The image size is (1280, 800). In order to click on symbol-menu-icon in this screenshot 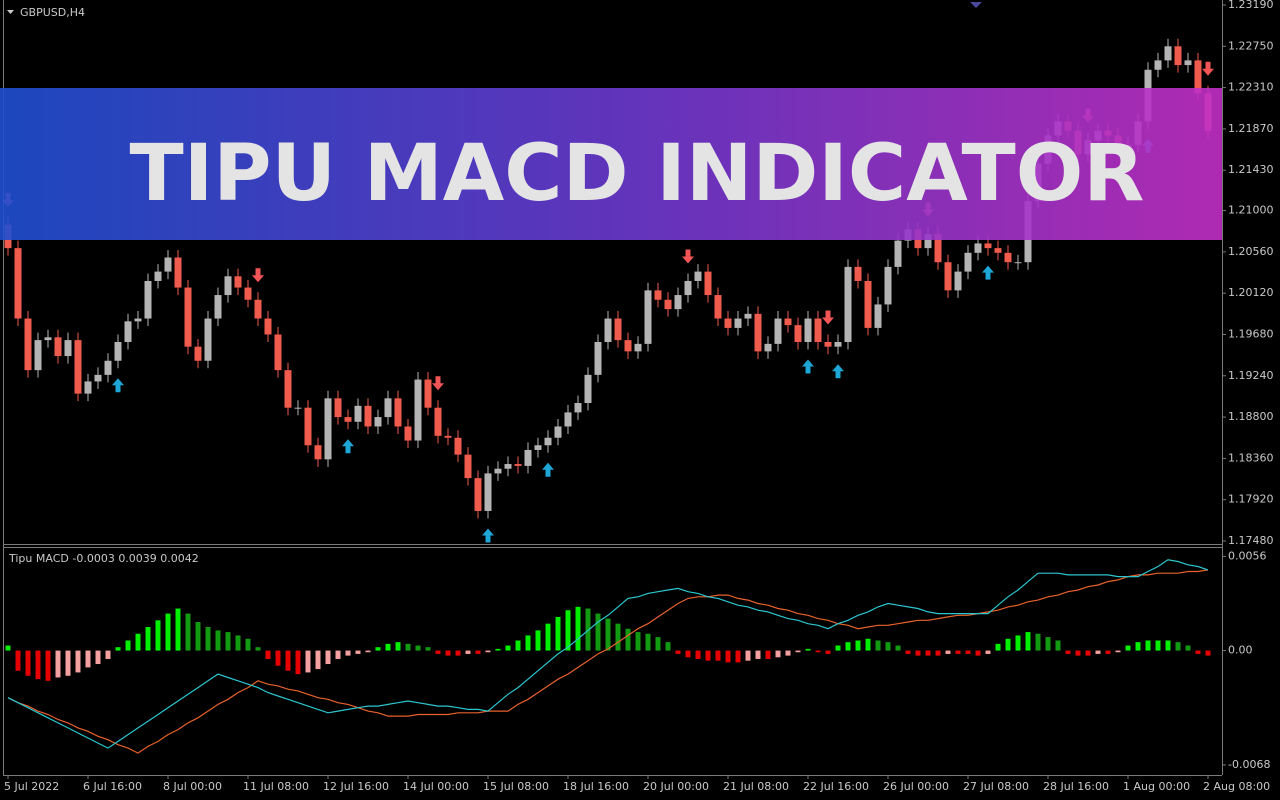, I will do `click(10, 12)`.